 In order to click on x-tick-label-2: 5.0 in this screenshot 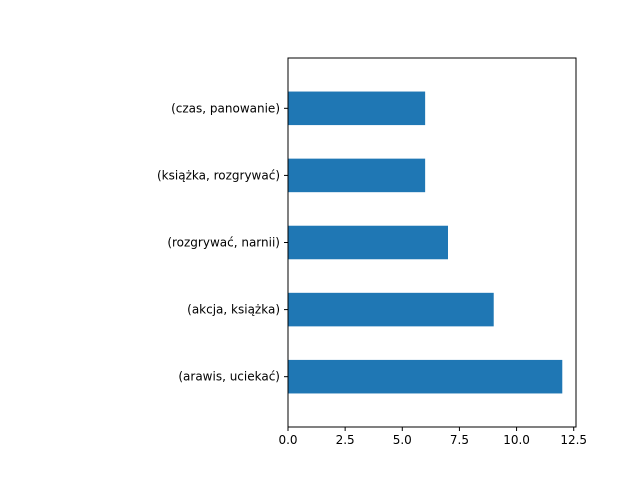, I will do `click(402, 440)`.